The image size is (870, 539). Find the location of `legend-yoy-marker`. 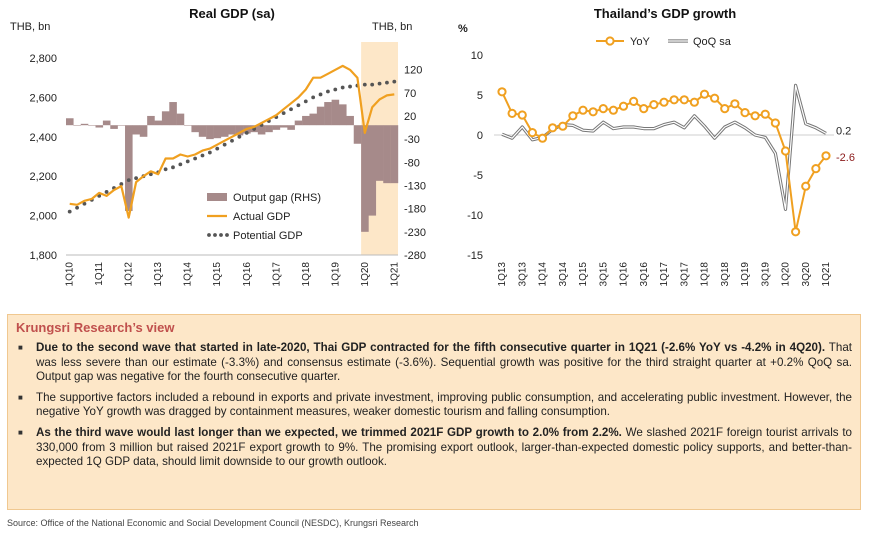

legend-yoy-marker is located at coordinates (610, 41).